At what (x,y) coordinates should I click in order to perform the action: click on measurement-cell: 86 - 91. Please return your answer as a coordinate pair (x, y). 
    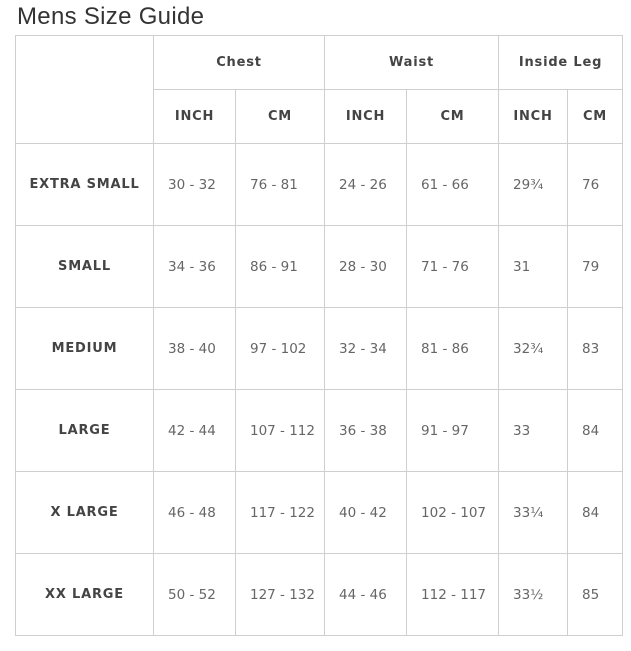
    Looking at the image, I should click on (280, 266).